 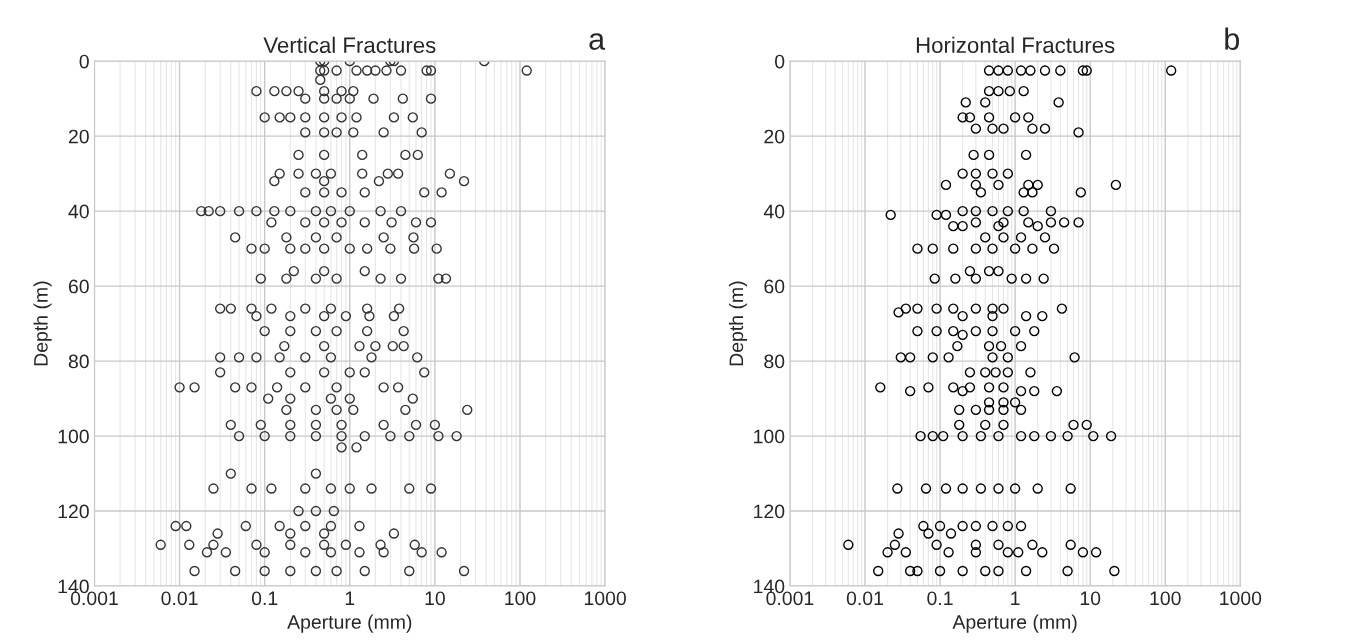 What do you see at coordinates (597, 41) in the screenshot?
I see `text: a` at bounding box center [597, 41].